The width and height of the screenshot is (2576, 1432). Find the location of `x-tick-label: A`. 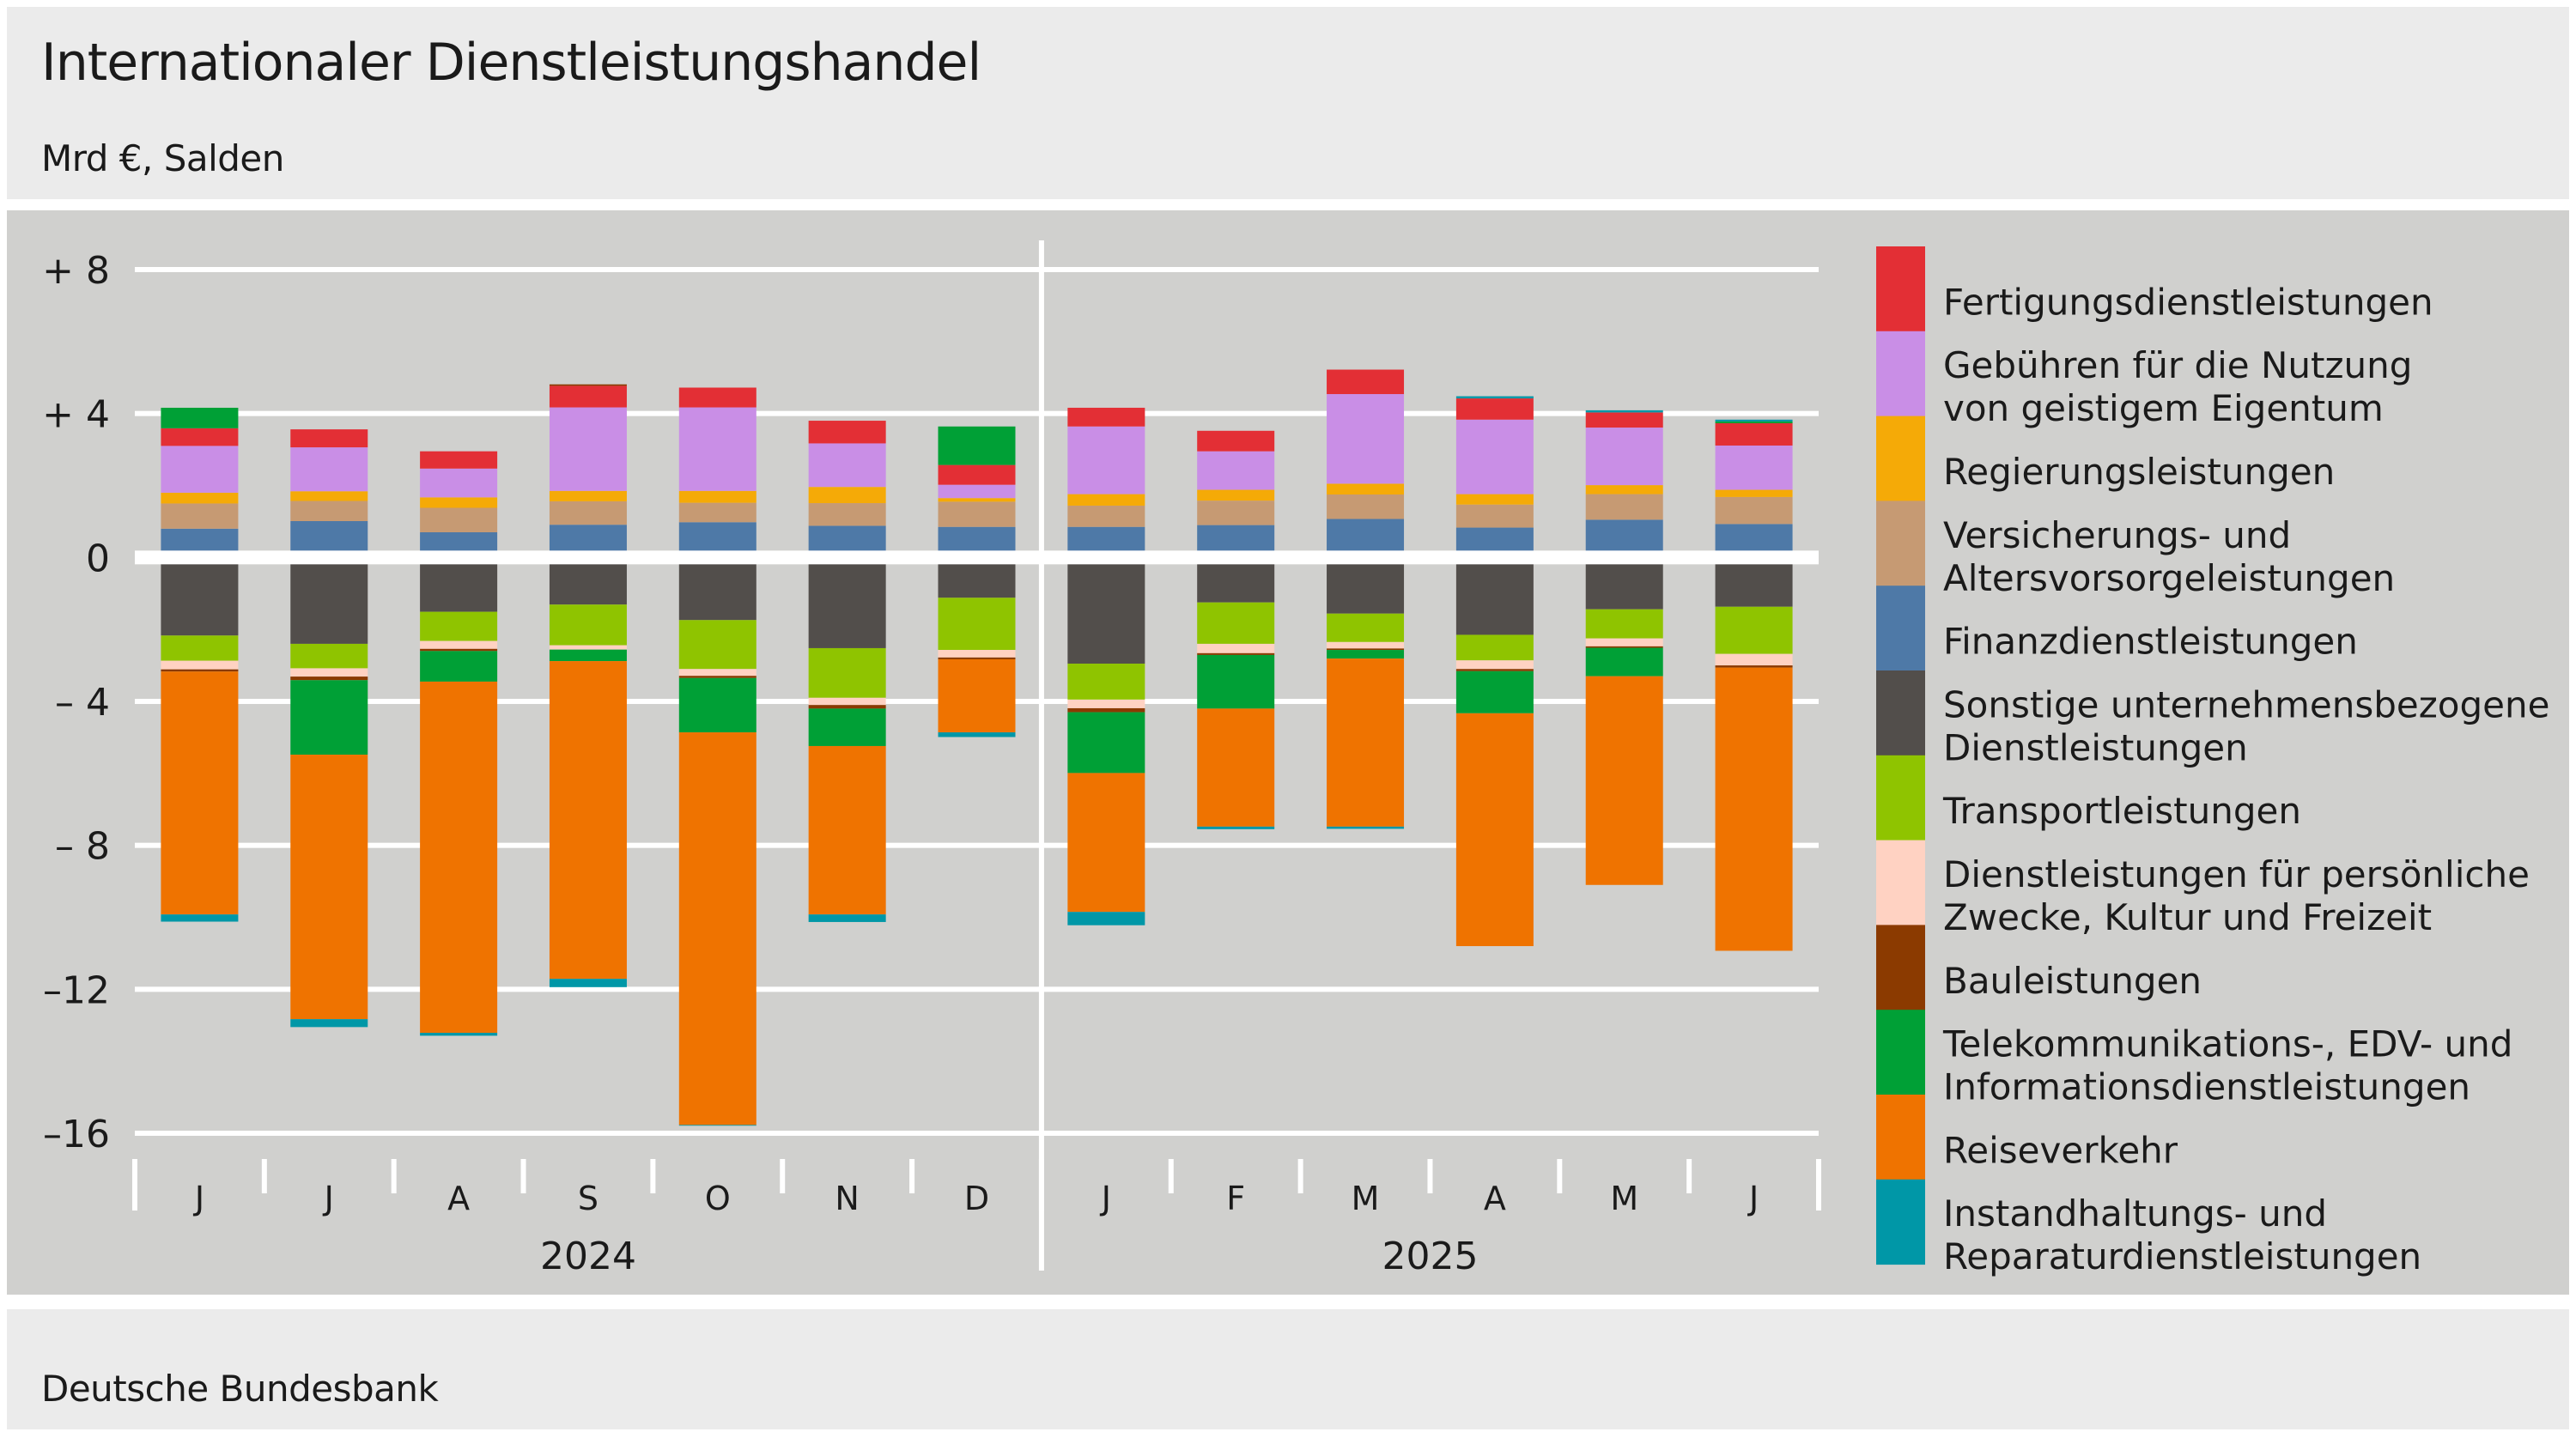

x-tick-label: A is located at coordinates (459, 1198).